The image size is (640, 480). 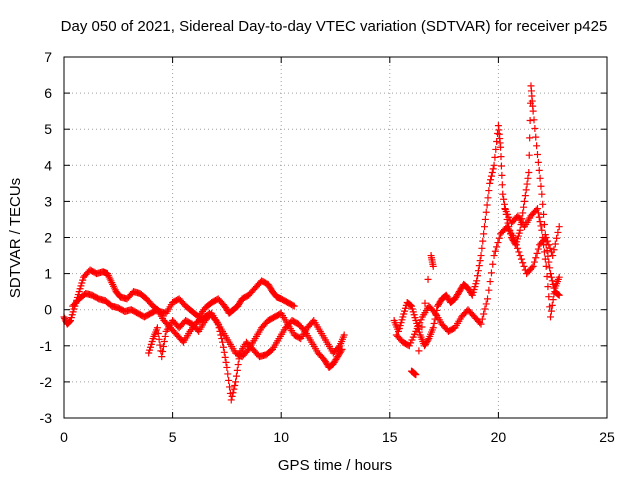 I want to click on y-tick-label: -3, so click(x=46, y=418).